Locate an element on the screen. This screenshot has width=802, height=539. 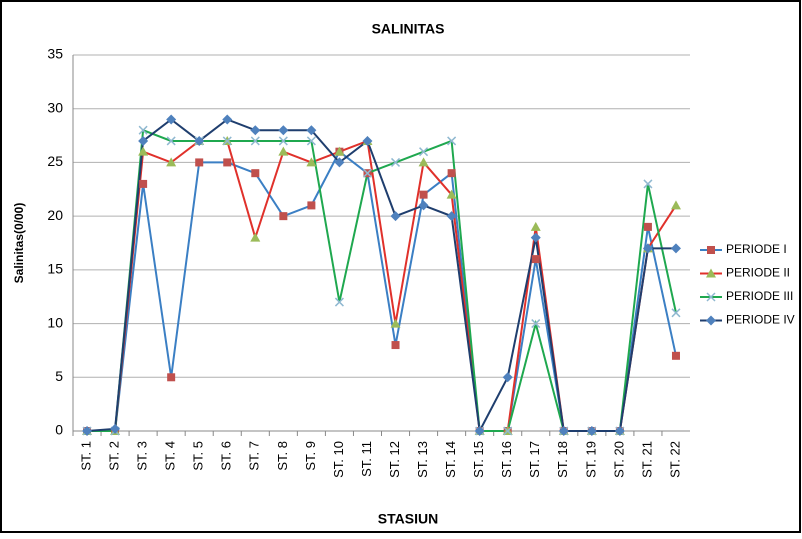
legend-label: PERIODE III is located at coordinates (759, 296).